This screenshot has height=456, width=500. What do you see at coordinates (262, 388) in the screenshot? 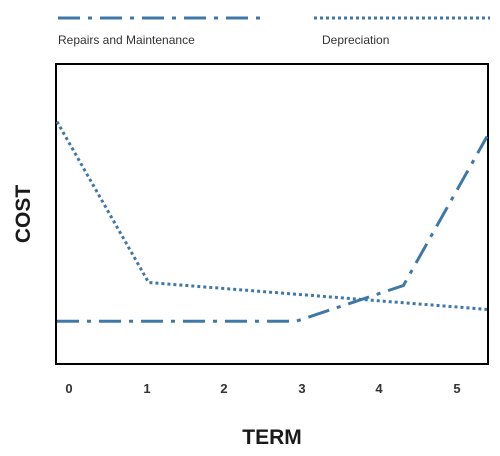
I see `x-tick-labels: 0 1 2 3 4 5` at bounding box center [262, 388].